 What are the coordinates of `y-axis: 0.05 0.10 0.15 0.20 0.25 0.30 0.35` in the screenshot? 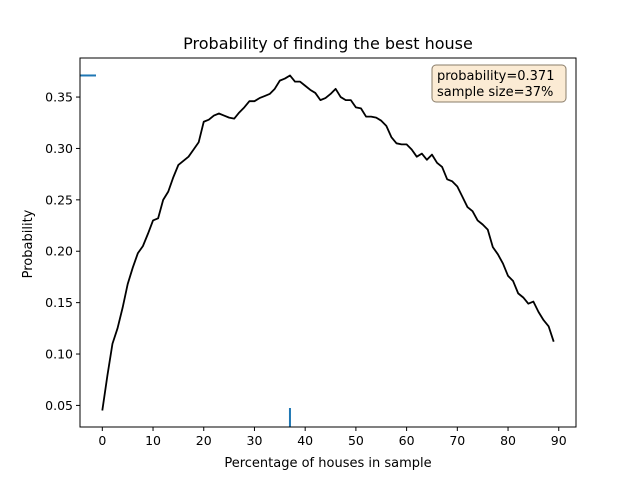 It's located at (62, 251).